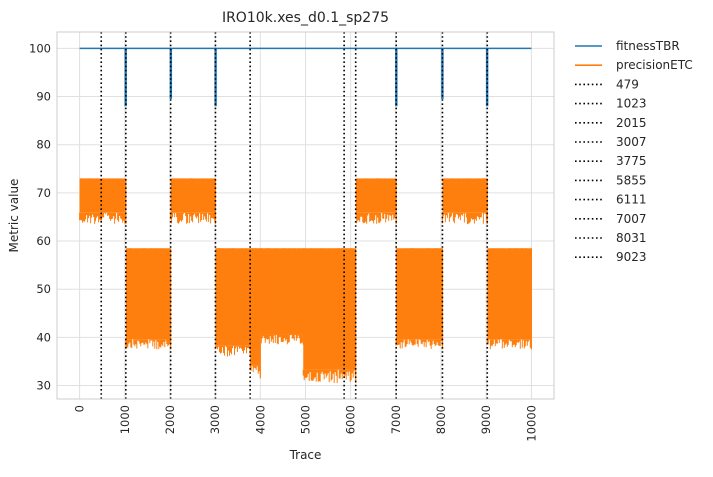 The height and width of the screenshot is (477, 713). I want to click on legend-label: 479, so click(627, 84).